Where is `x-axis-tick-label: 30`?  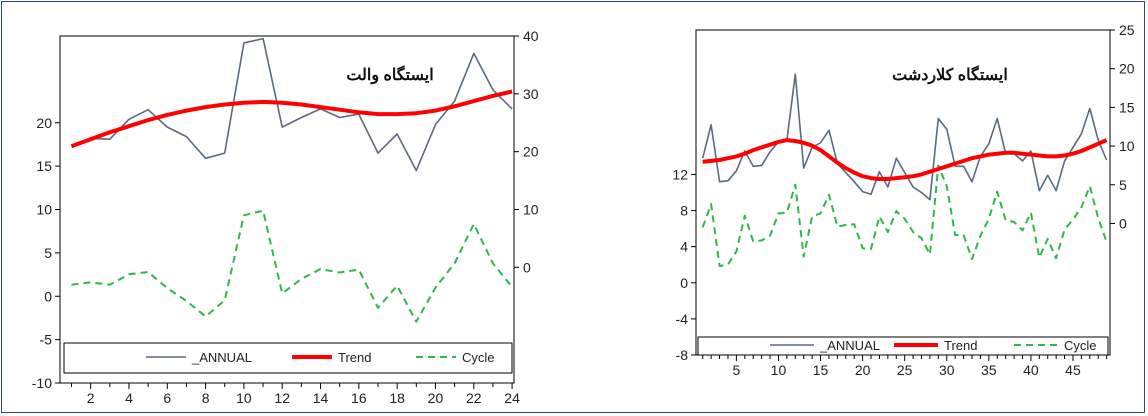 x-axis-tick-label: 30 is located at coordinates (947, 370).